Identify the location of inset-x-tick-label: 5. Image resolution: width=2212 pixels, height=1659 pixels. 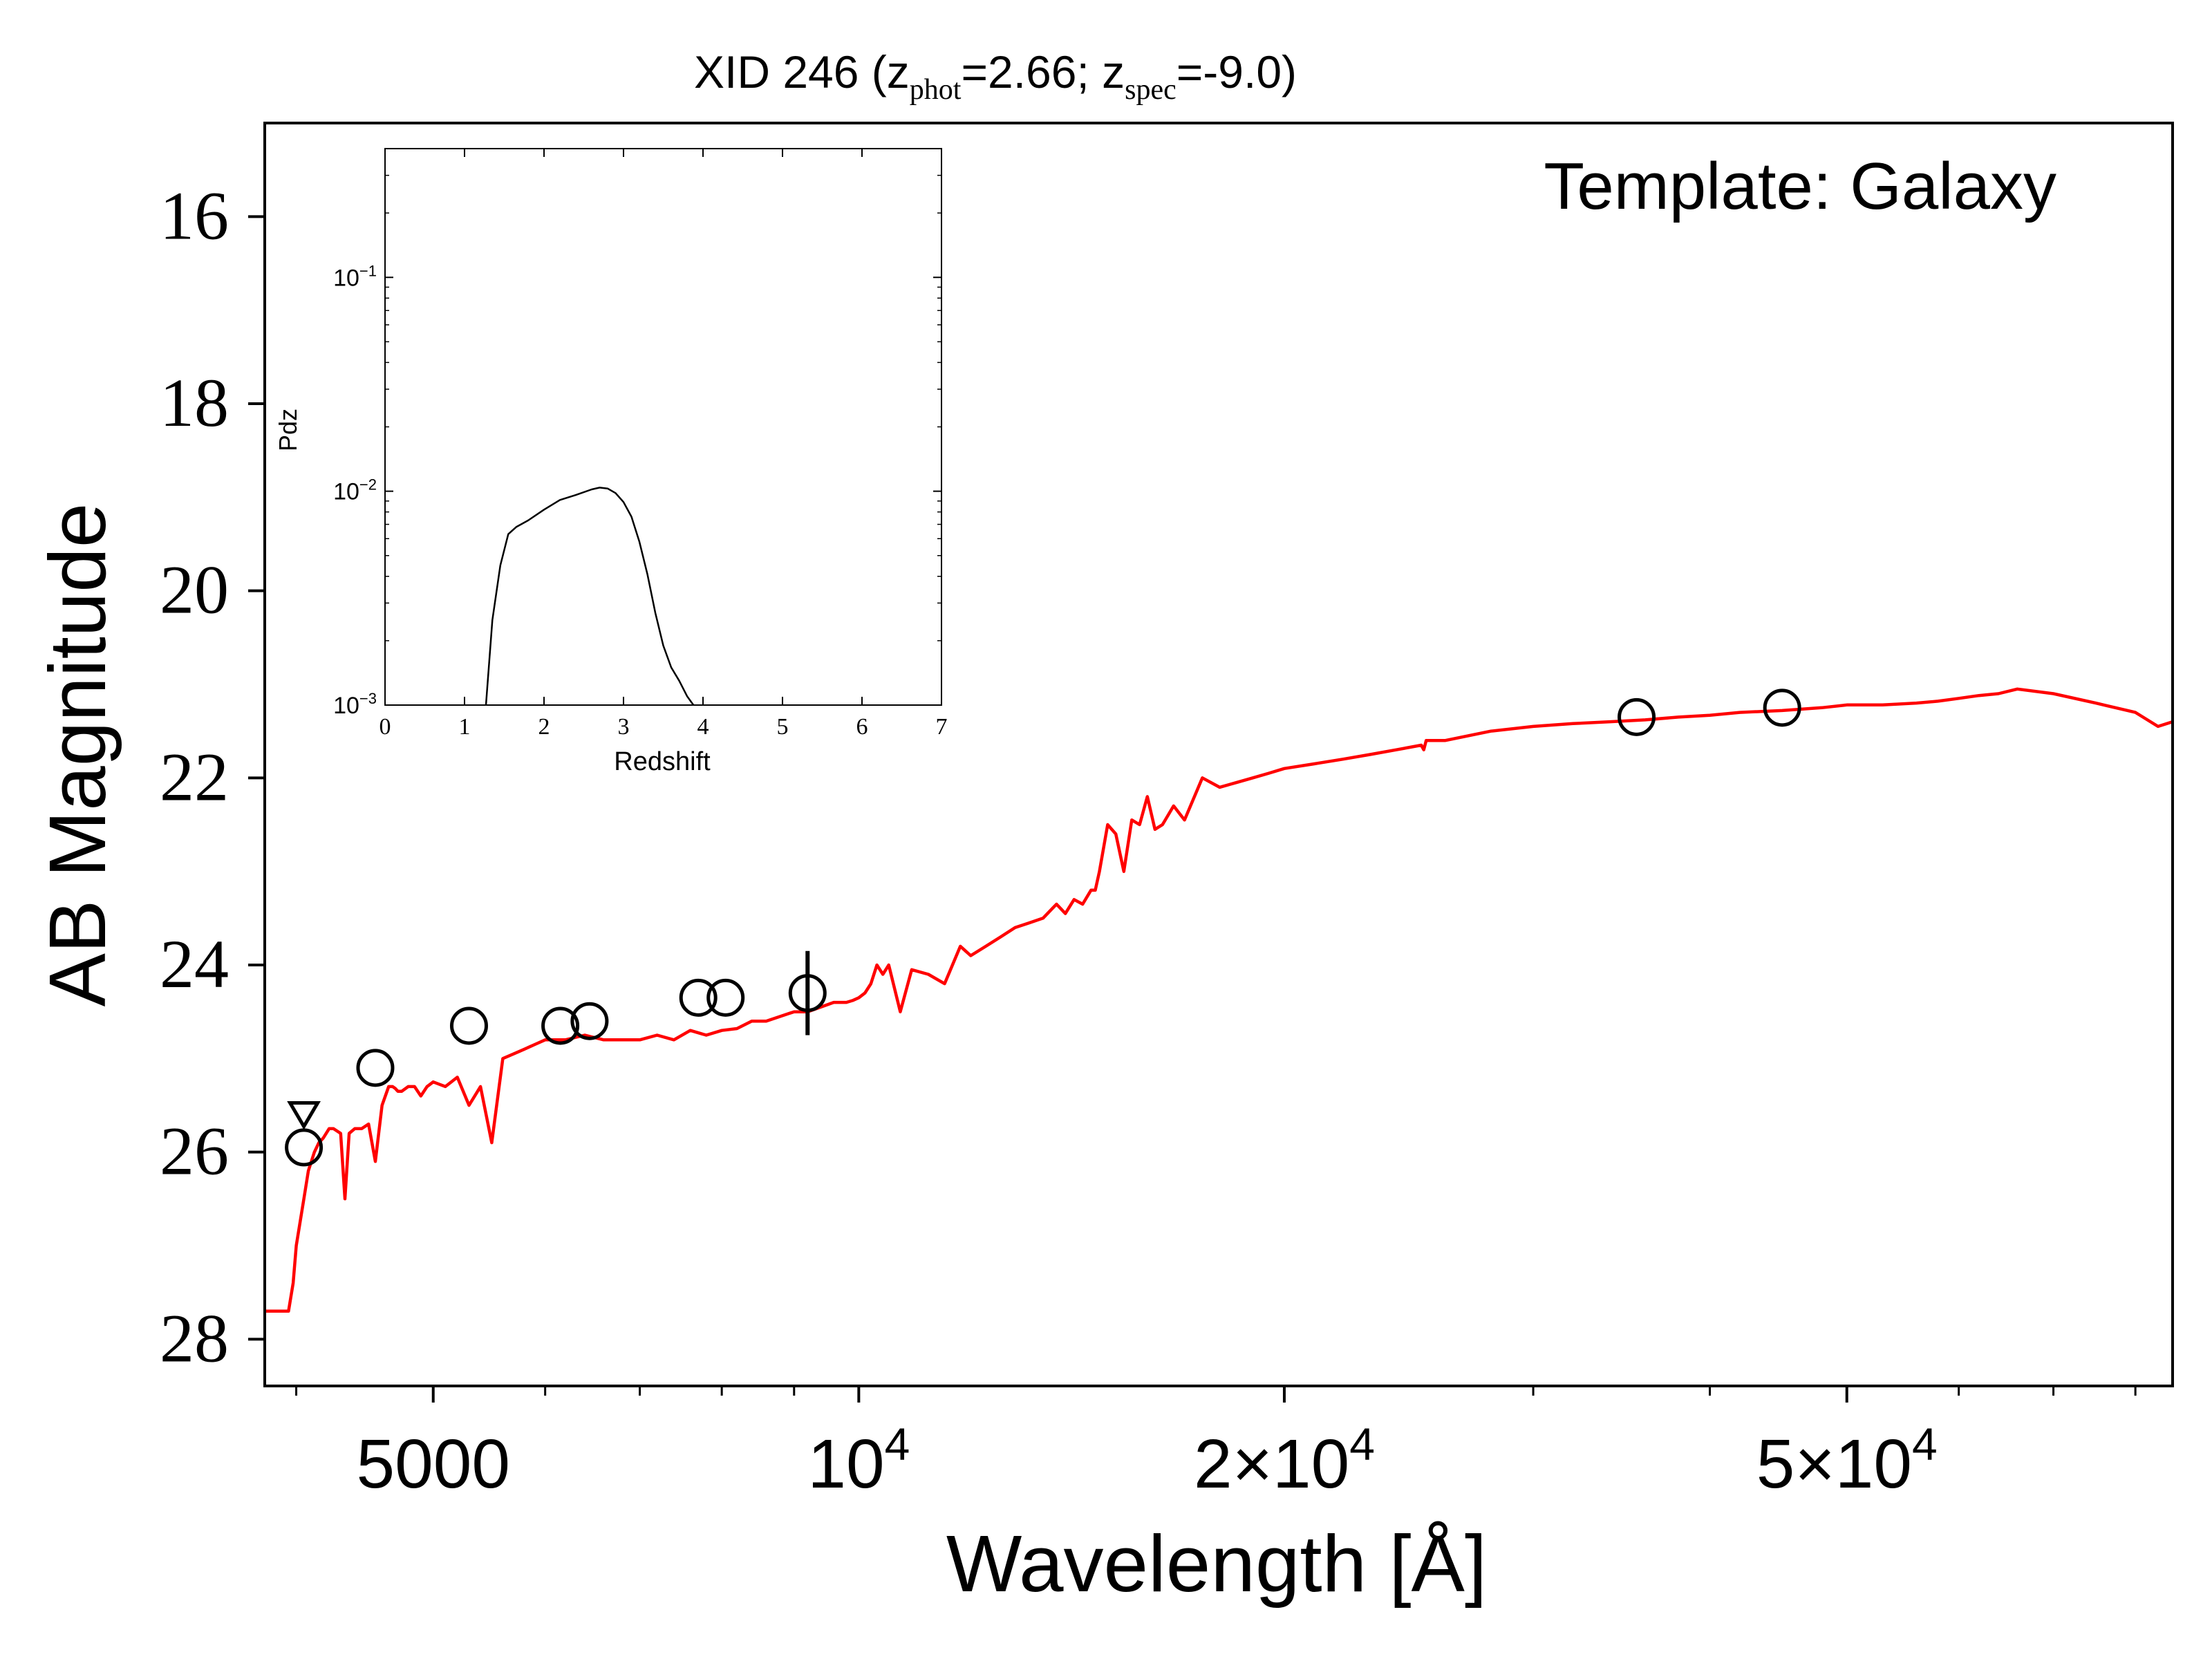
(783, 727).